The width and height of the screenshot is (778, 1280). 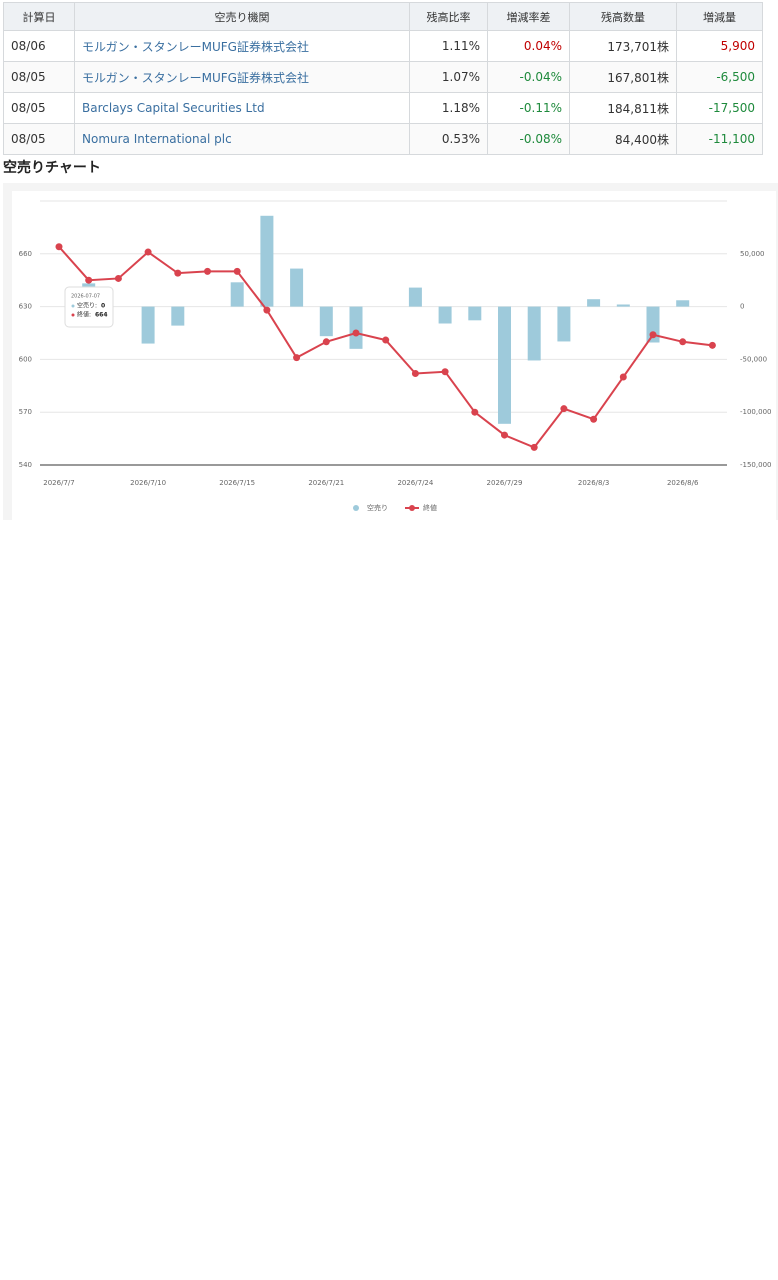 I want to click on cell: -0.11%, so click(x=528, y=108).